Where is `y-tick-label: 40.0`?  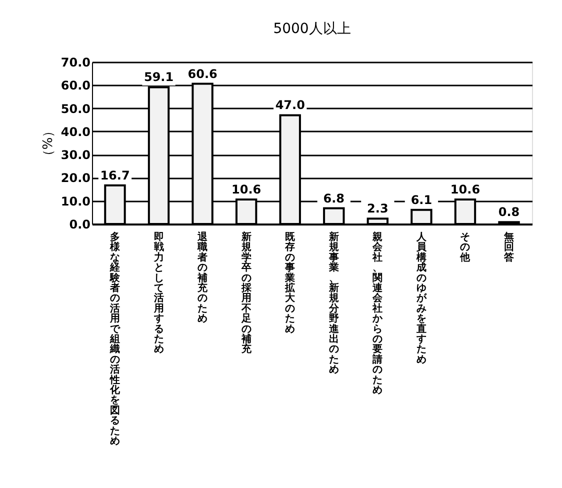 y-tick-label: 40.0 is located at coordinates (75, 131).